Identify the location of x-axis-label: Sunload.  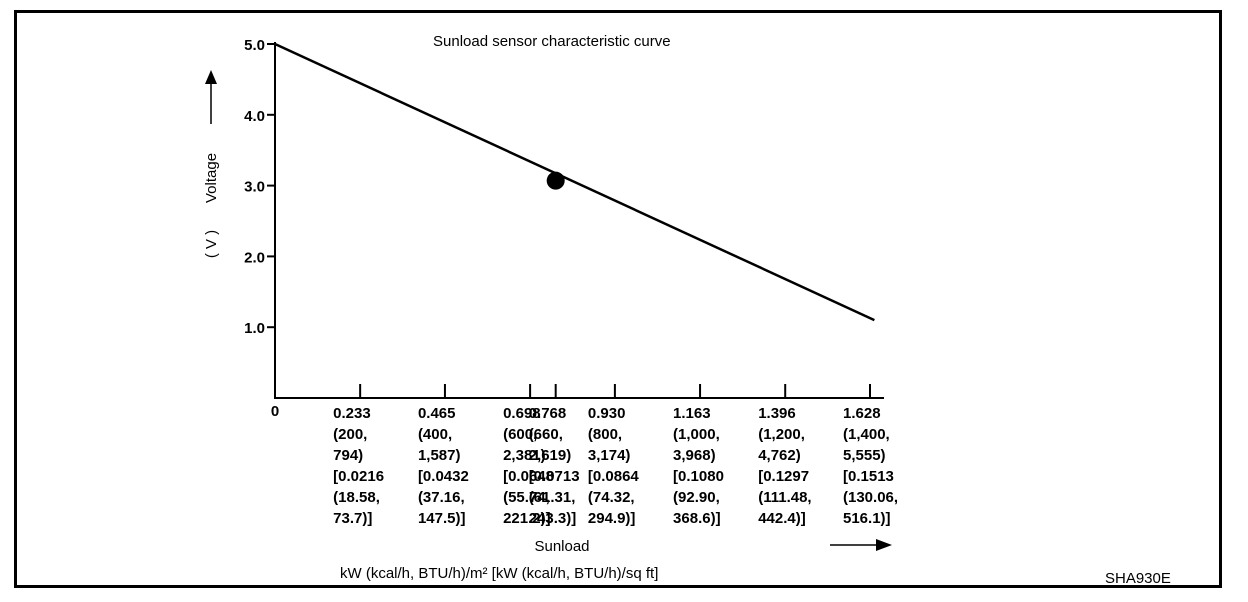
(561, 546).